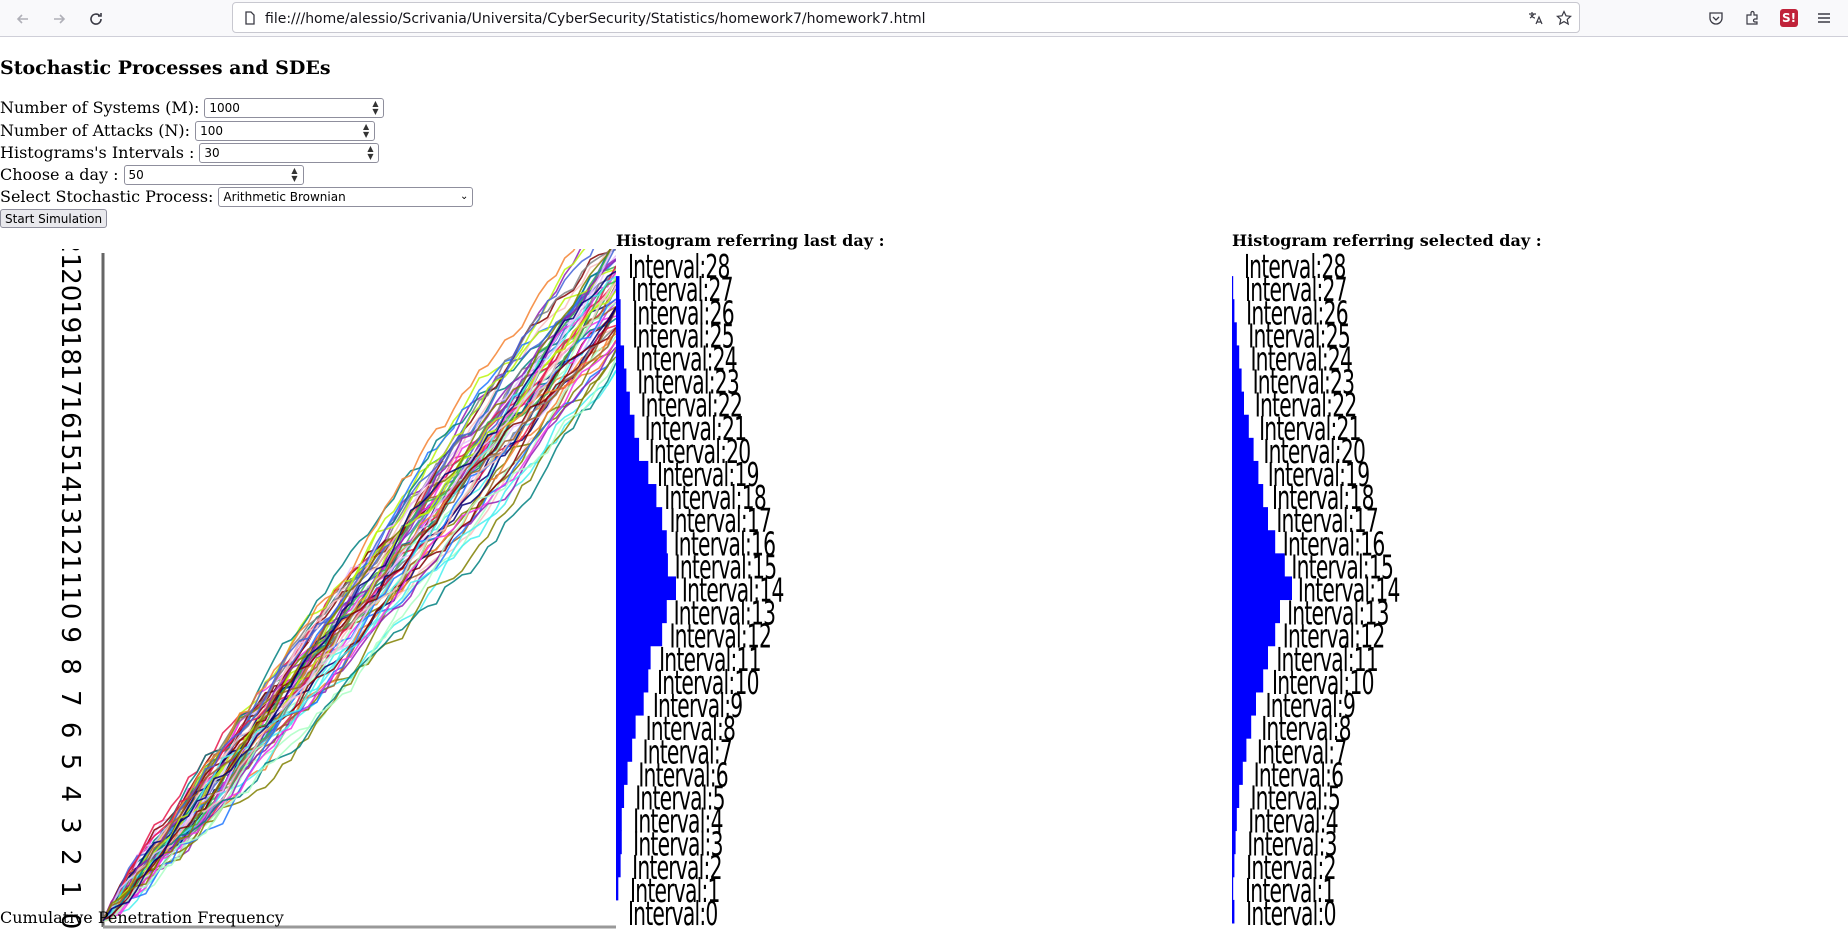  What do you see at coordinates (700, 452) in the screenshot?
I see `histogram-label: Interval:20` at bounding box center [700, 452].